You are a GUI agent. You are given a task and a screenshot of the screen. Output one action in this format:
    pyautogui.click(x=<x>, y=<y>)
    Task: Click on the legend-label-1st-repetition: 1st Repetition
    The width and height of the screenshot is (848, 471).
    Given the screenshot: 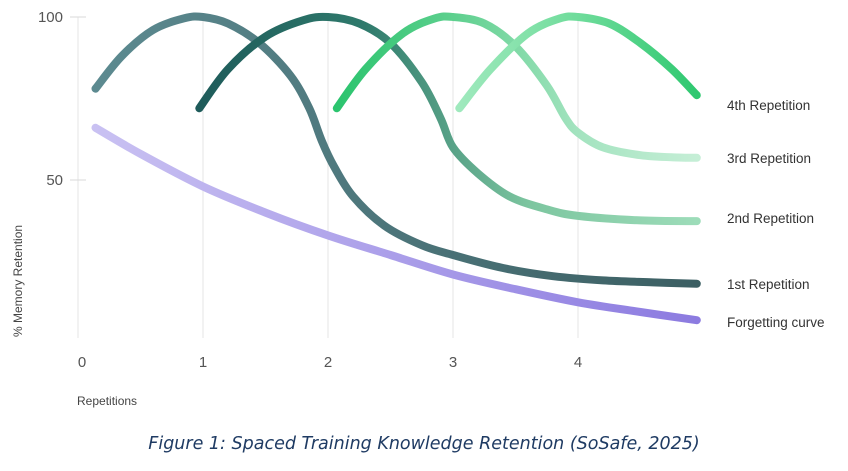 What is the action you would take?
    pyautogui.click(x=768, y=284)
    